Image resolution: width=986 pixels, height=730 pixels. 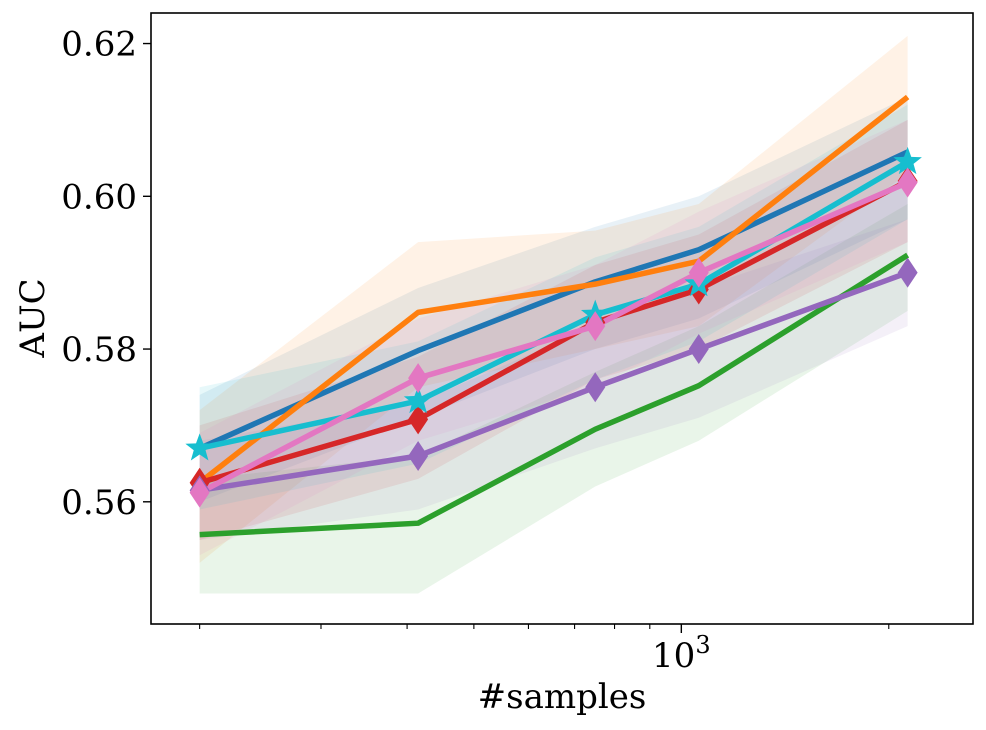 I want to click on x-axis-label: #samples, so click(x=562, y=697).